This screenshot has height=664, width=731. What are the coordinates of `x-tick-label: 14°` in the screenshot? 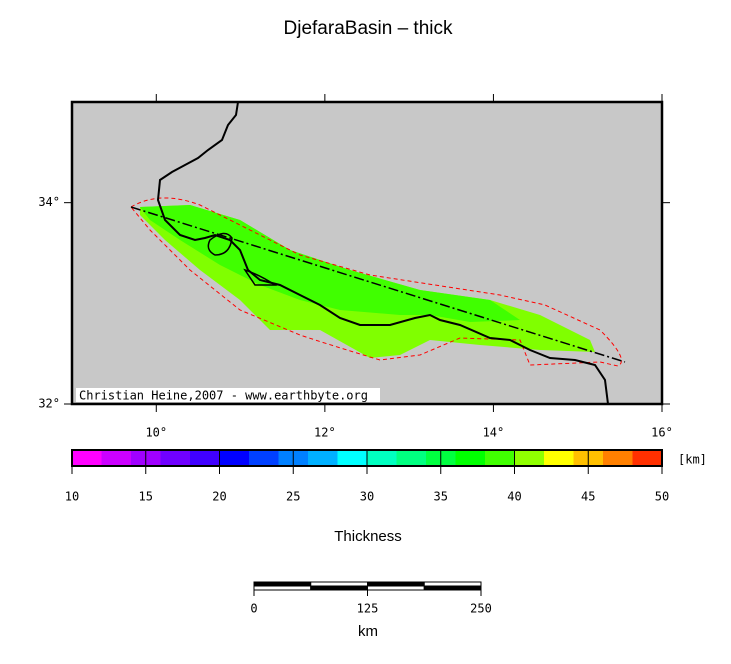 It's located at (494, 433).